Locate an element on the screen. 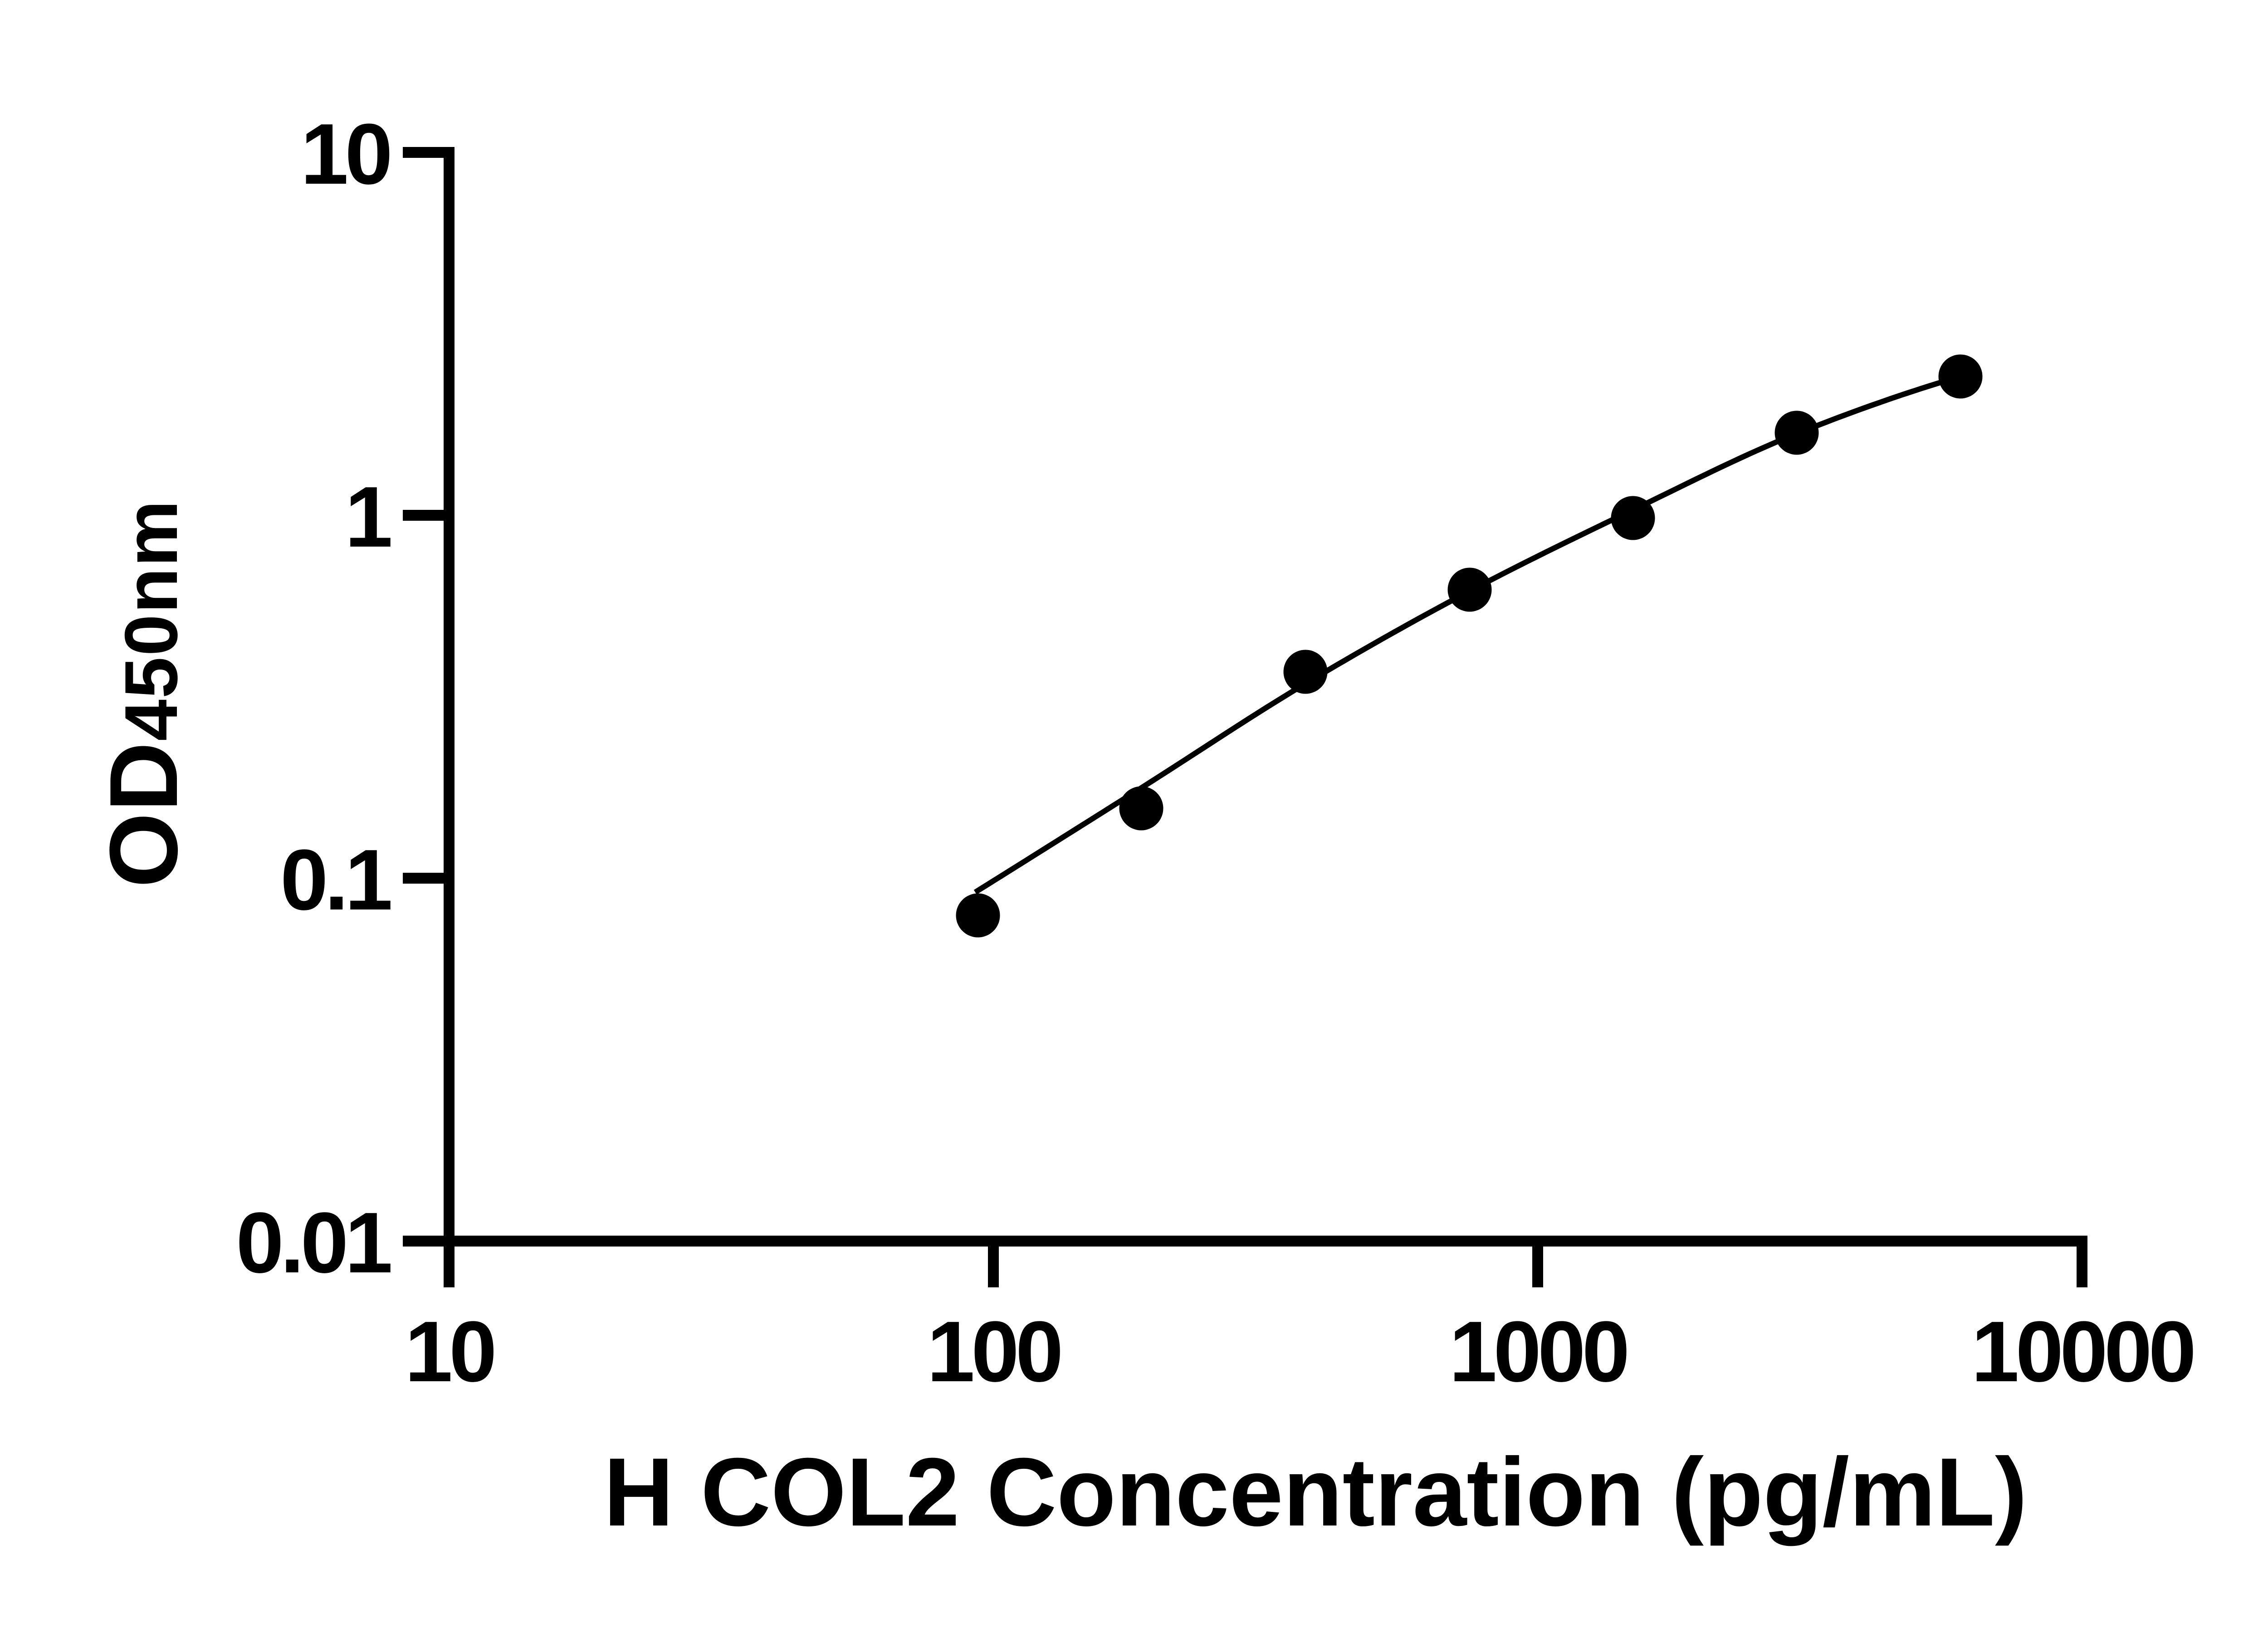 The height and width of the screenshot is (1633, 2268). svg-text: 100 is located at coordinates (994, 1352).